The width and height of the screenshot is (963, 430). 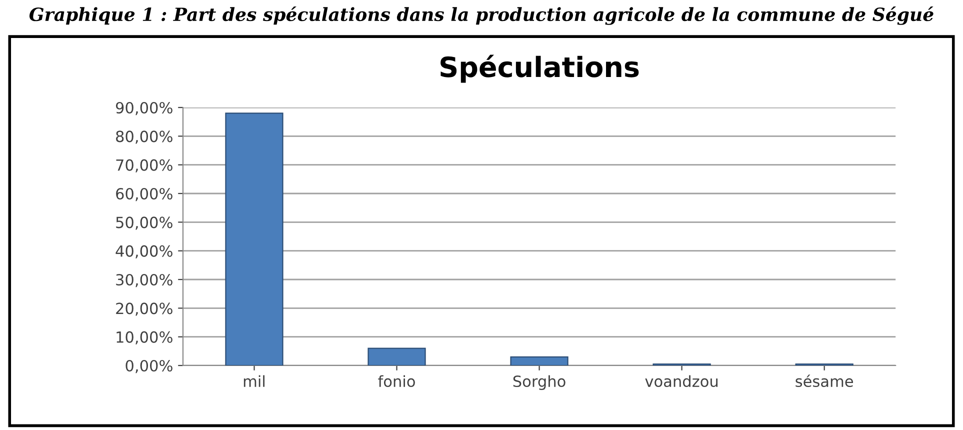 I want to click on x-tick-label: mil, so click(x=254, y=381).